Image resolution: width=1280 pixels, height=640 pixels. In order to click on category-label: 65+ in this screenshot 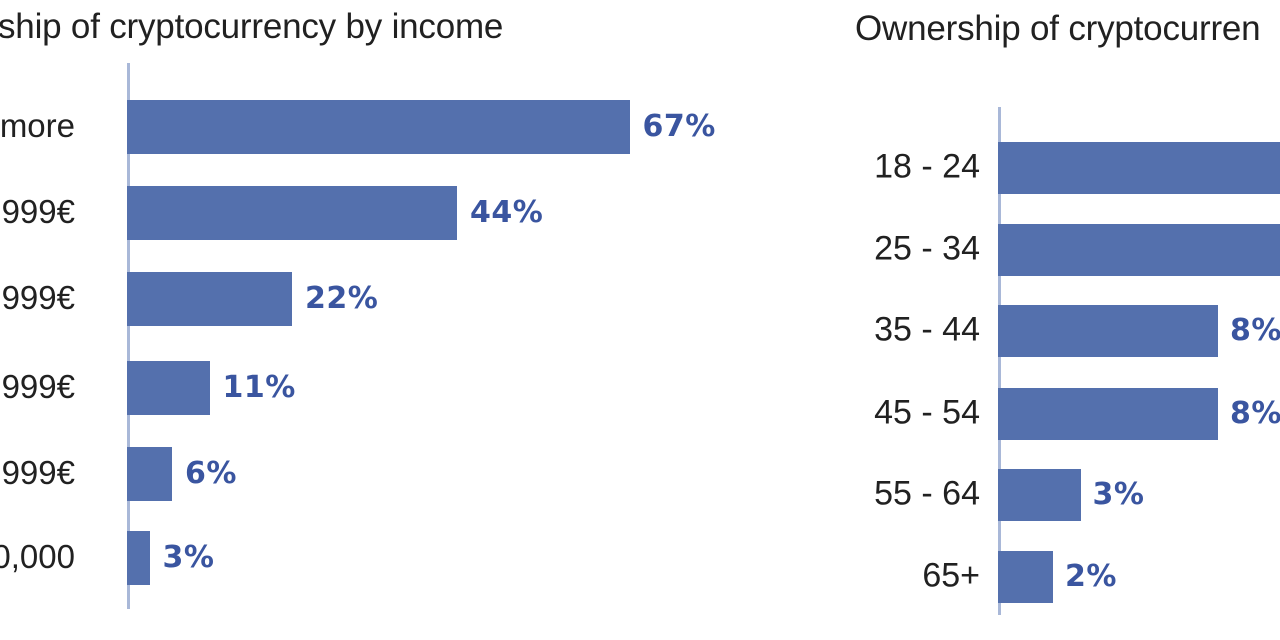, I will do `click(951, 575)`.